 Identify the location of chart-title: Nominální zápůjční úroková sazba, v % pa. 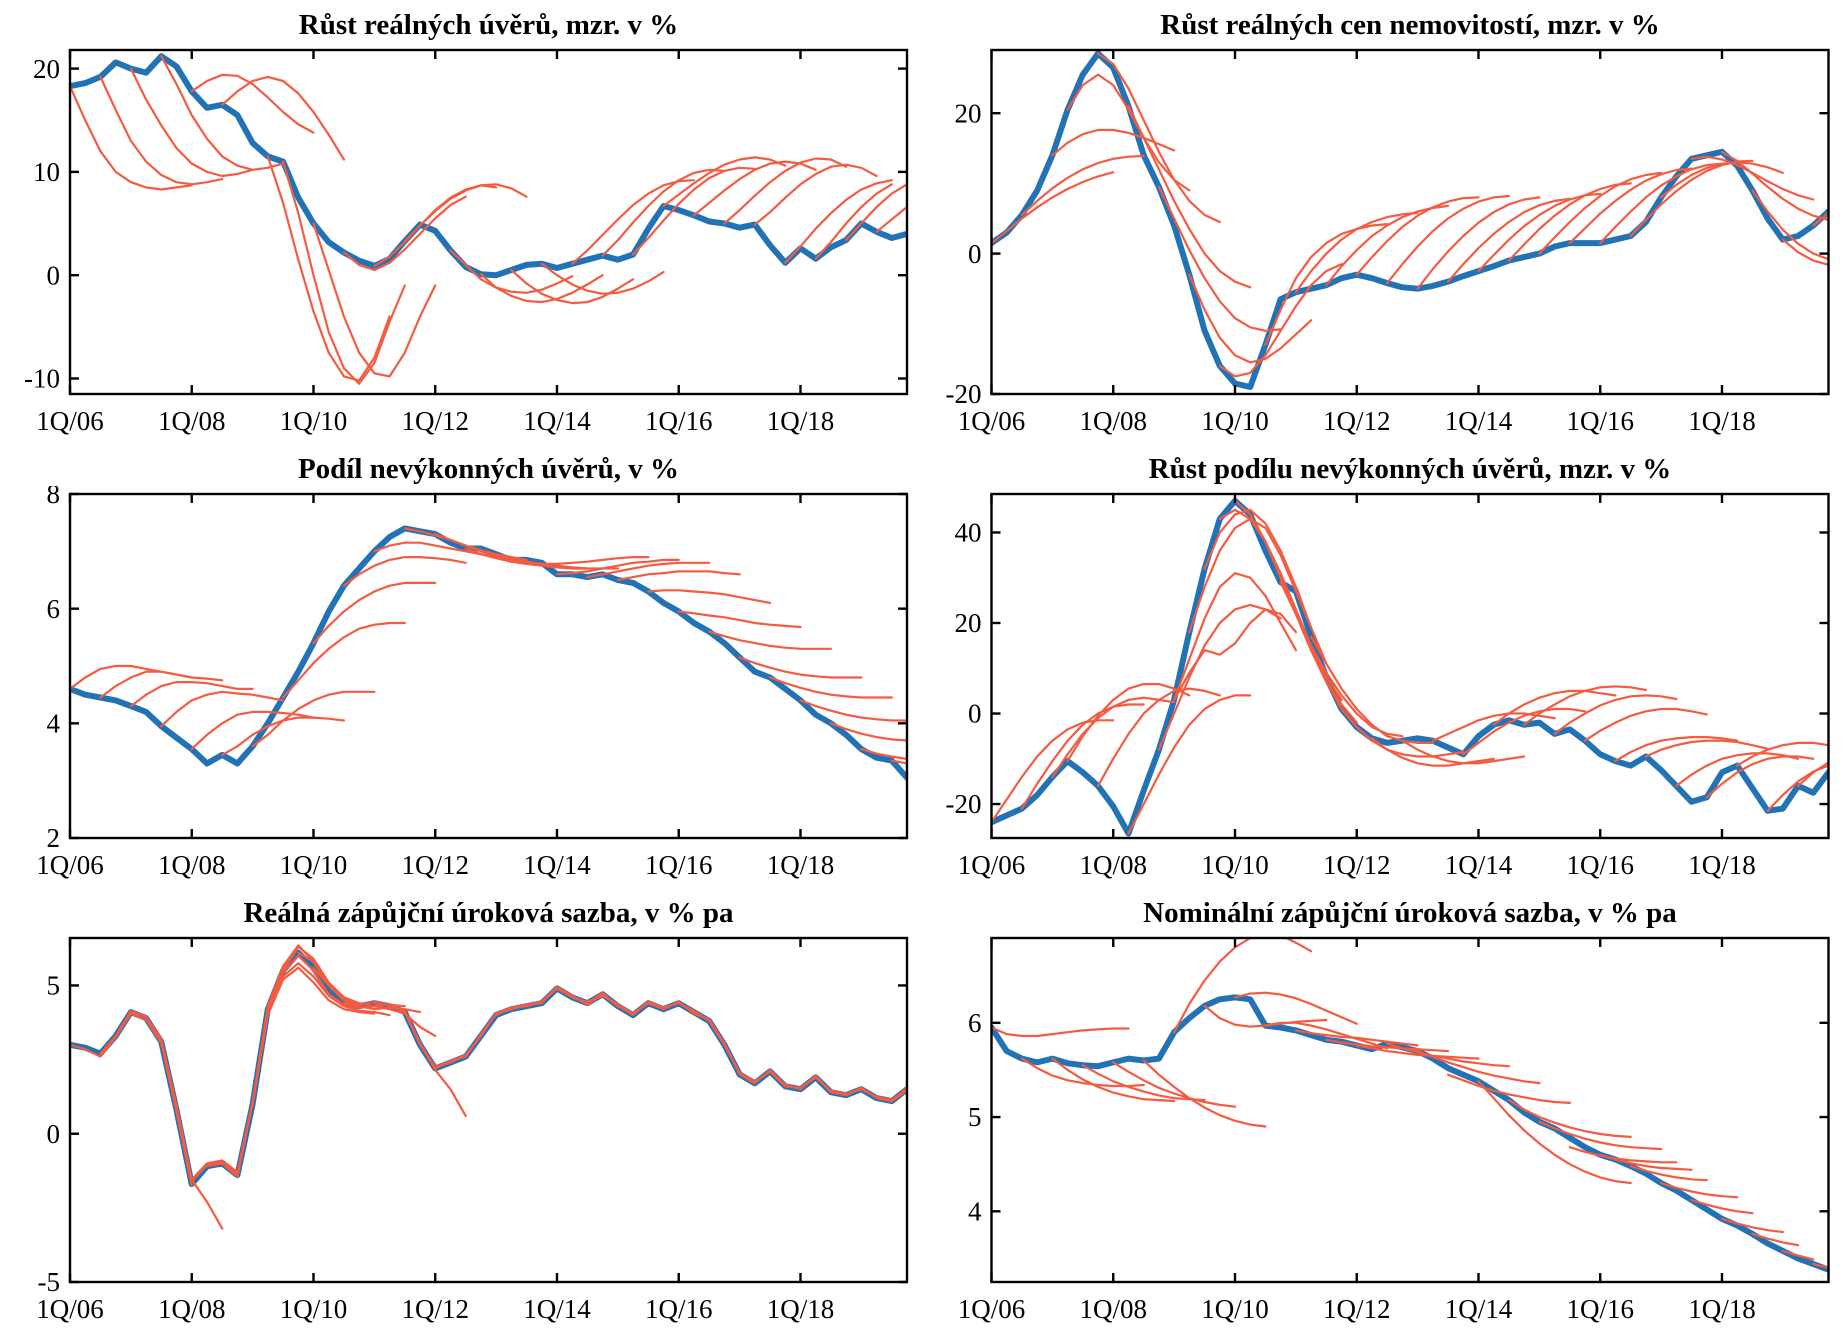
(1410, 913).